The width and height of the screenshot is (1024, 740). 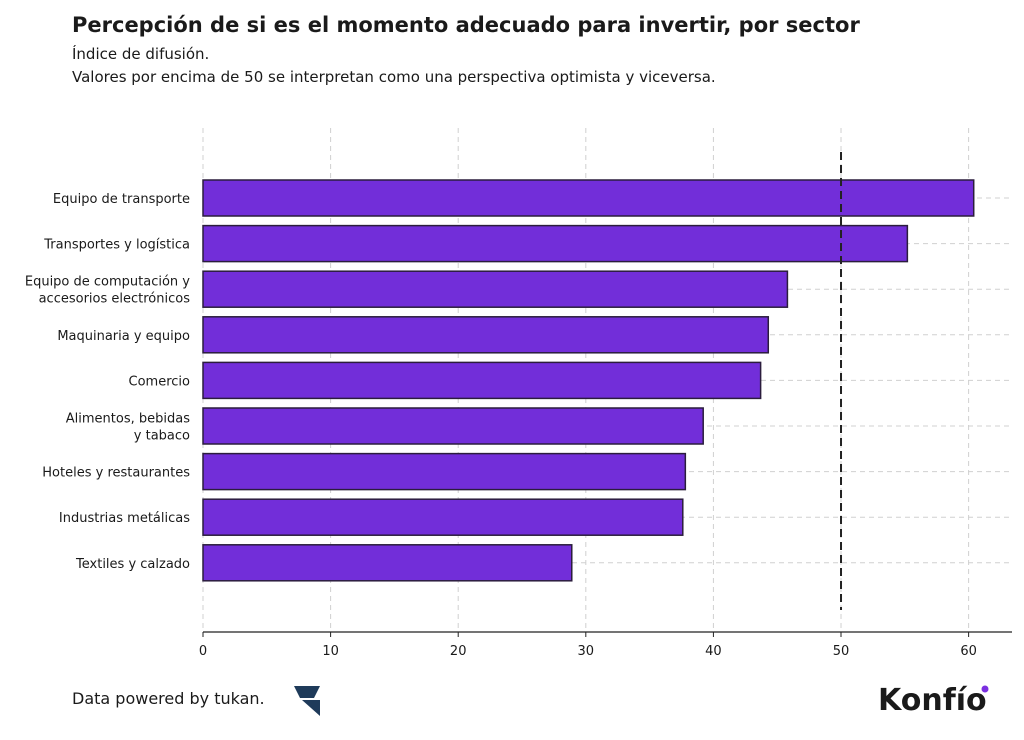 I want to click on x-tick-label: 30, so click(x=586, y=651).